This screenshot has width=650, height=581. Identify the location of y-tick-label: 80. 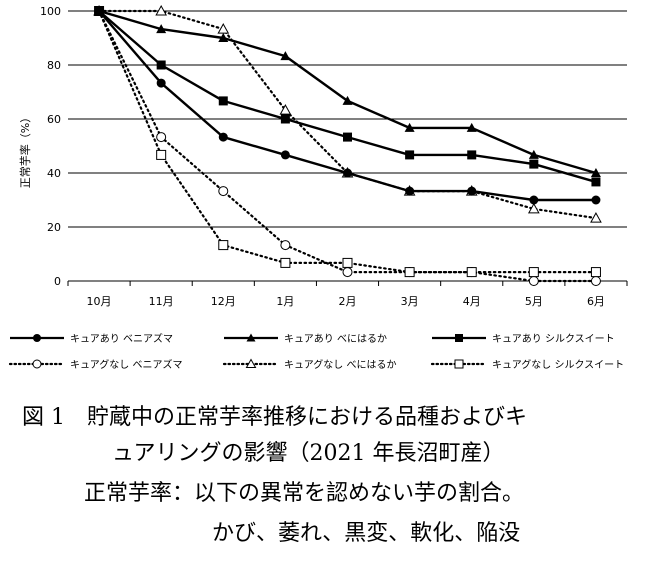
(54, 65).